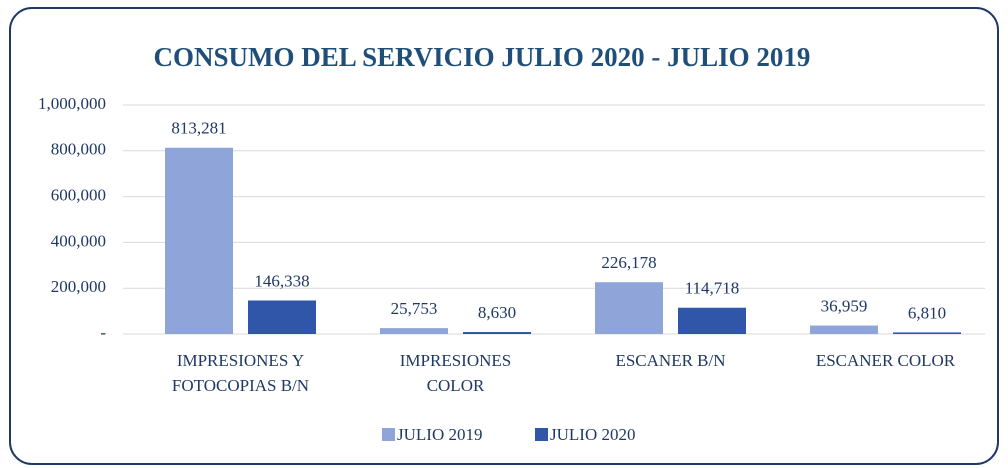 This screenshot has height=468, width=1008. What do you see at coordinates (497, 312) in the screenshot?
I see `data-label: 8,630` at bounding box center [497, 312].